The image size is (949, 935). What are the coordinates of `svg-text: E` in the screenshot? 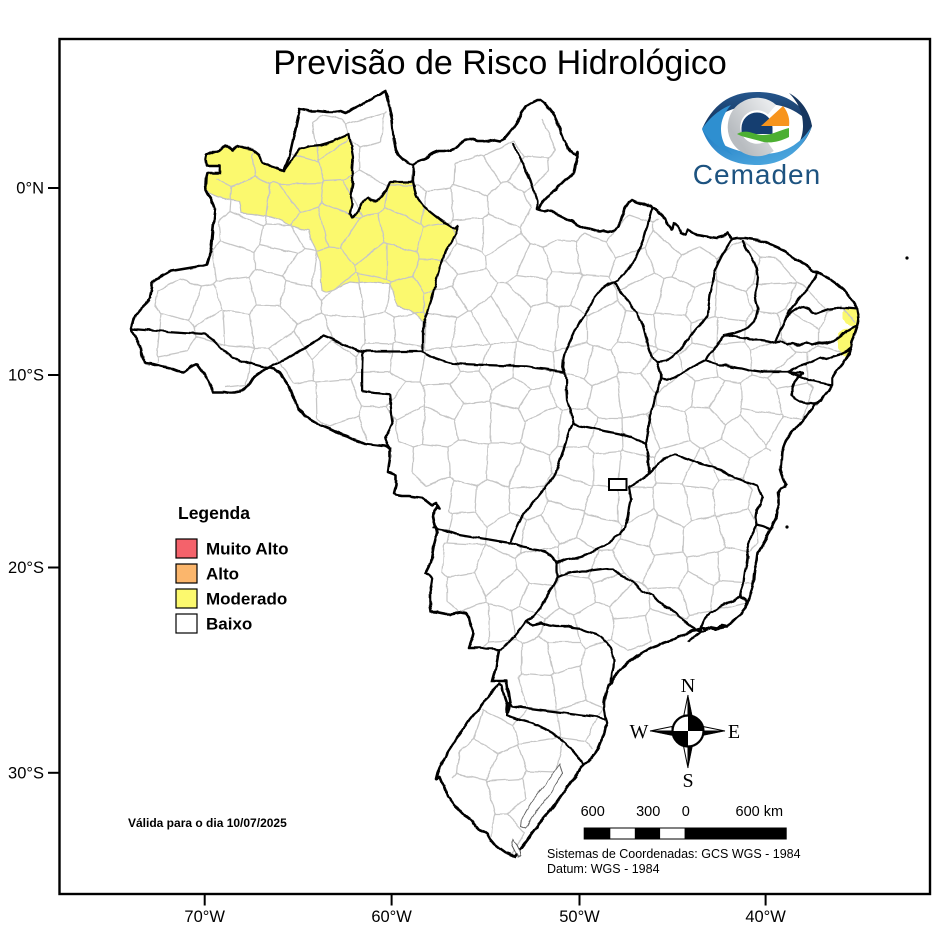 It's located at (734, 732).